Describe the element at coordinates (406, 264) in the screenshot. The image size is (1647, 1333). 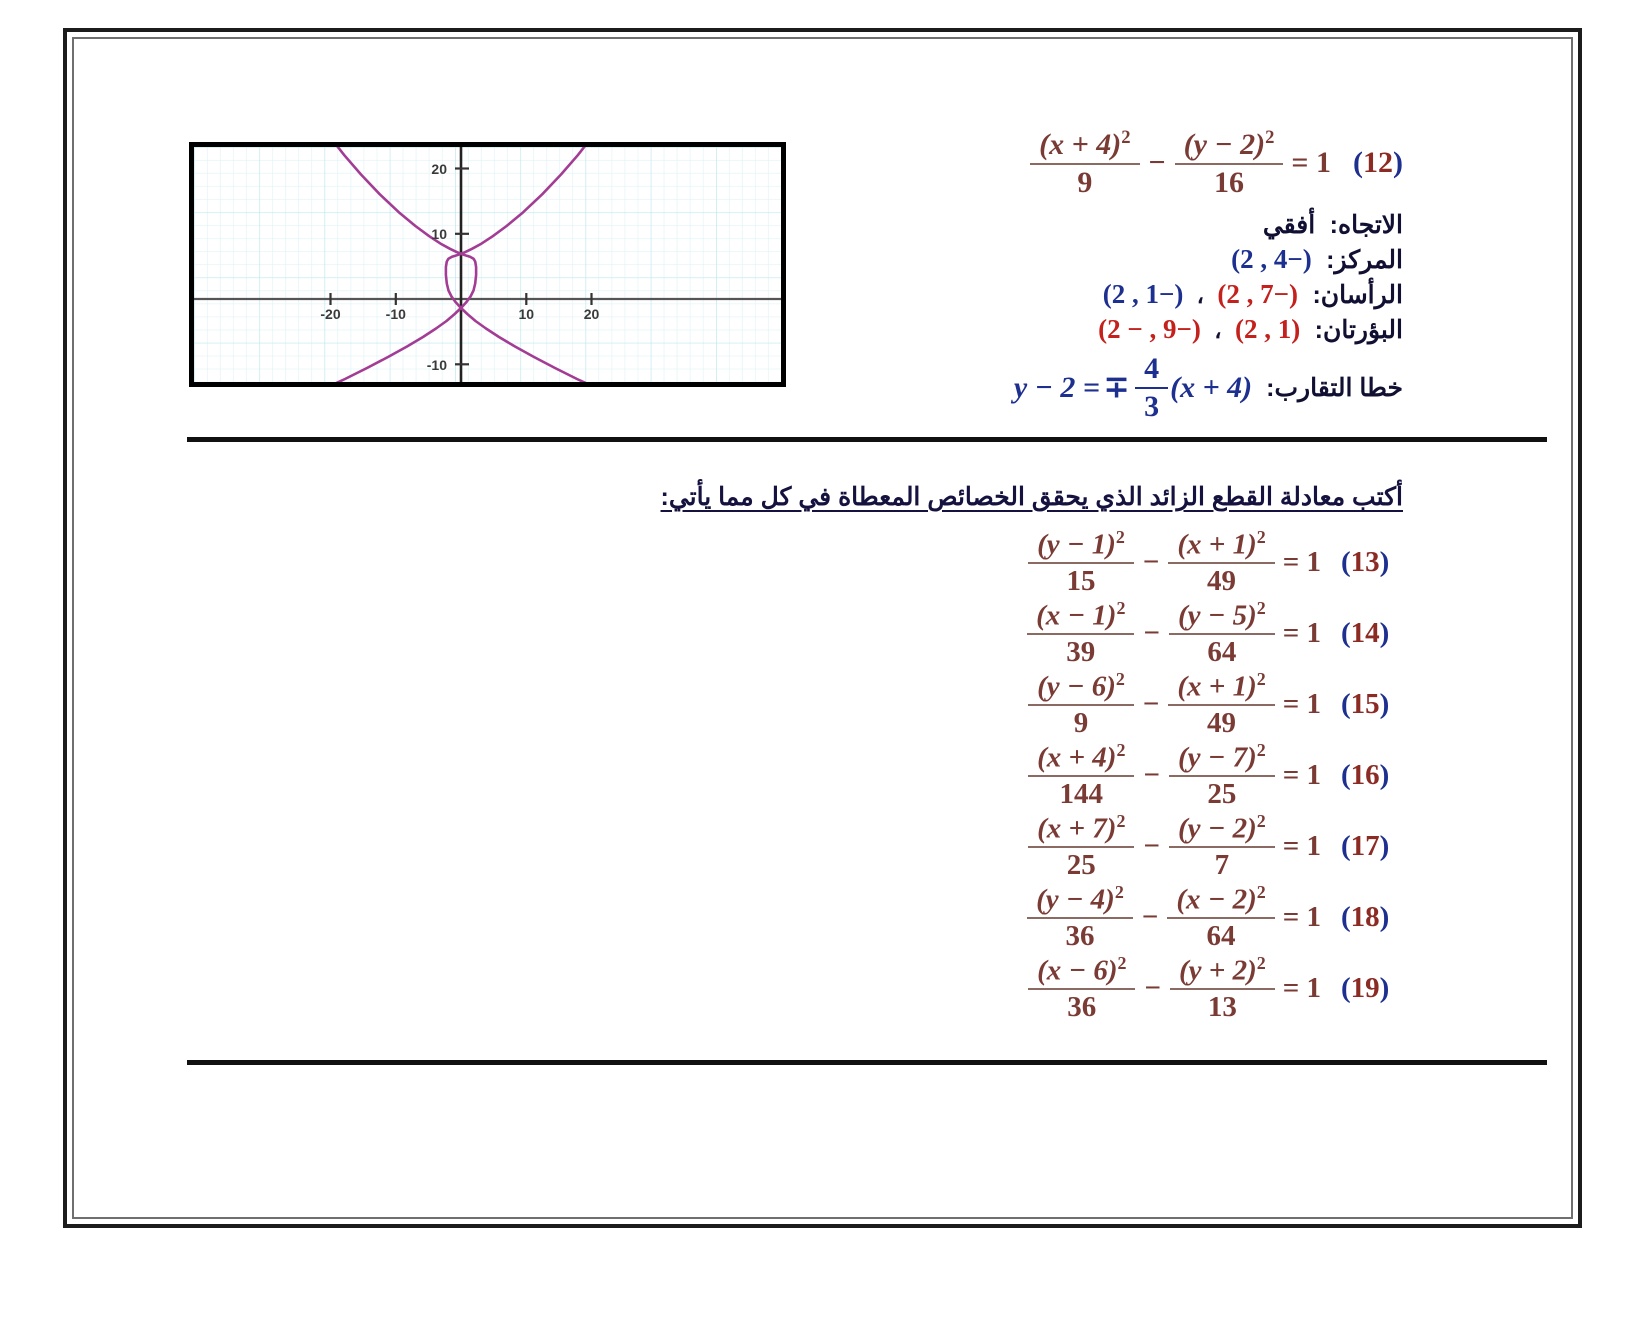
I see `hyperbola-left-branch` at that location.